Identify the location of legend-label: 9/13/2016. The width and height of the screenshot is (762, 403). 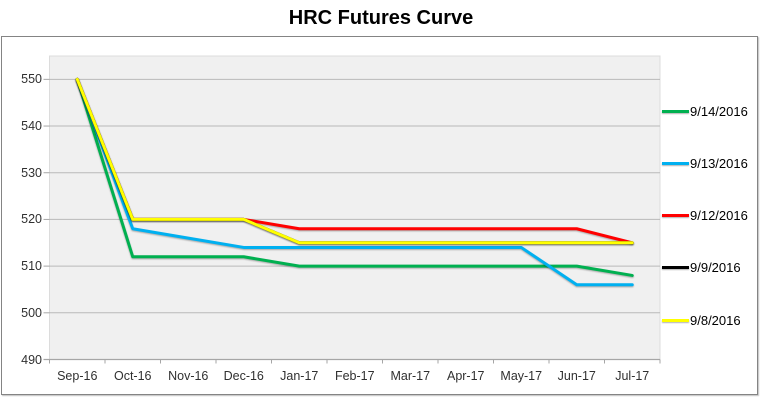
(719, 163).